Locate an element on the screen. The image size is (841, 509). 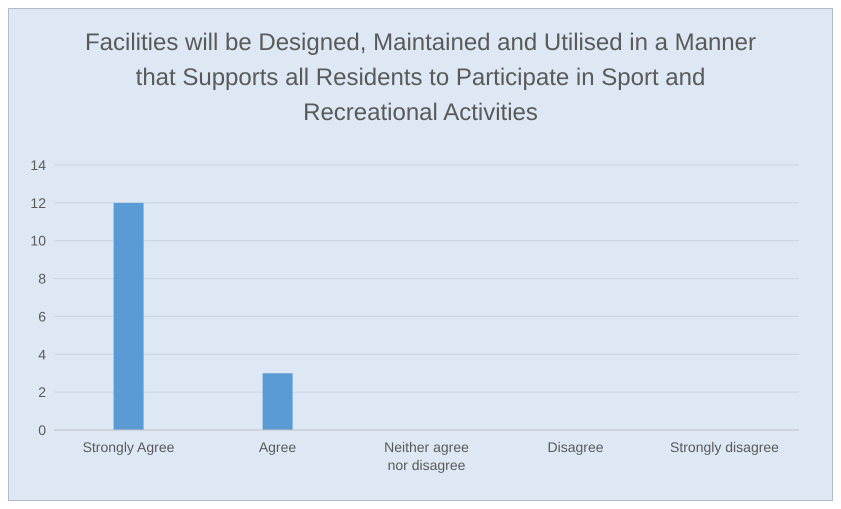
y-tick-label: 2 is located at coordinates (42, 392).